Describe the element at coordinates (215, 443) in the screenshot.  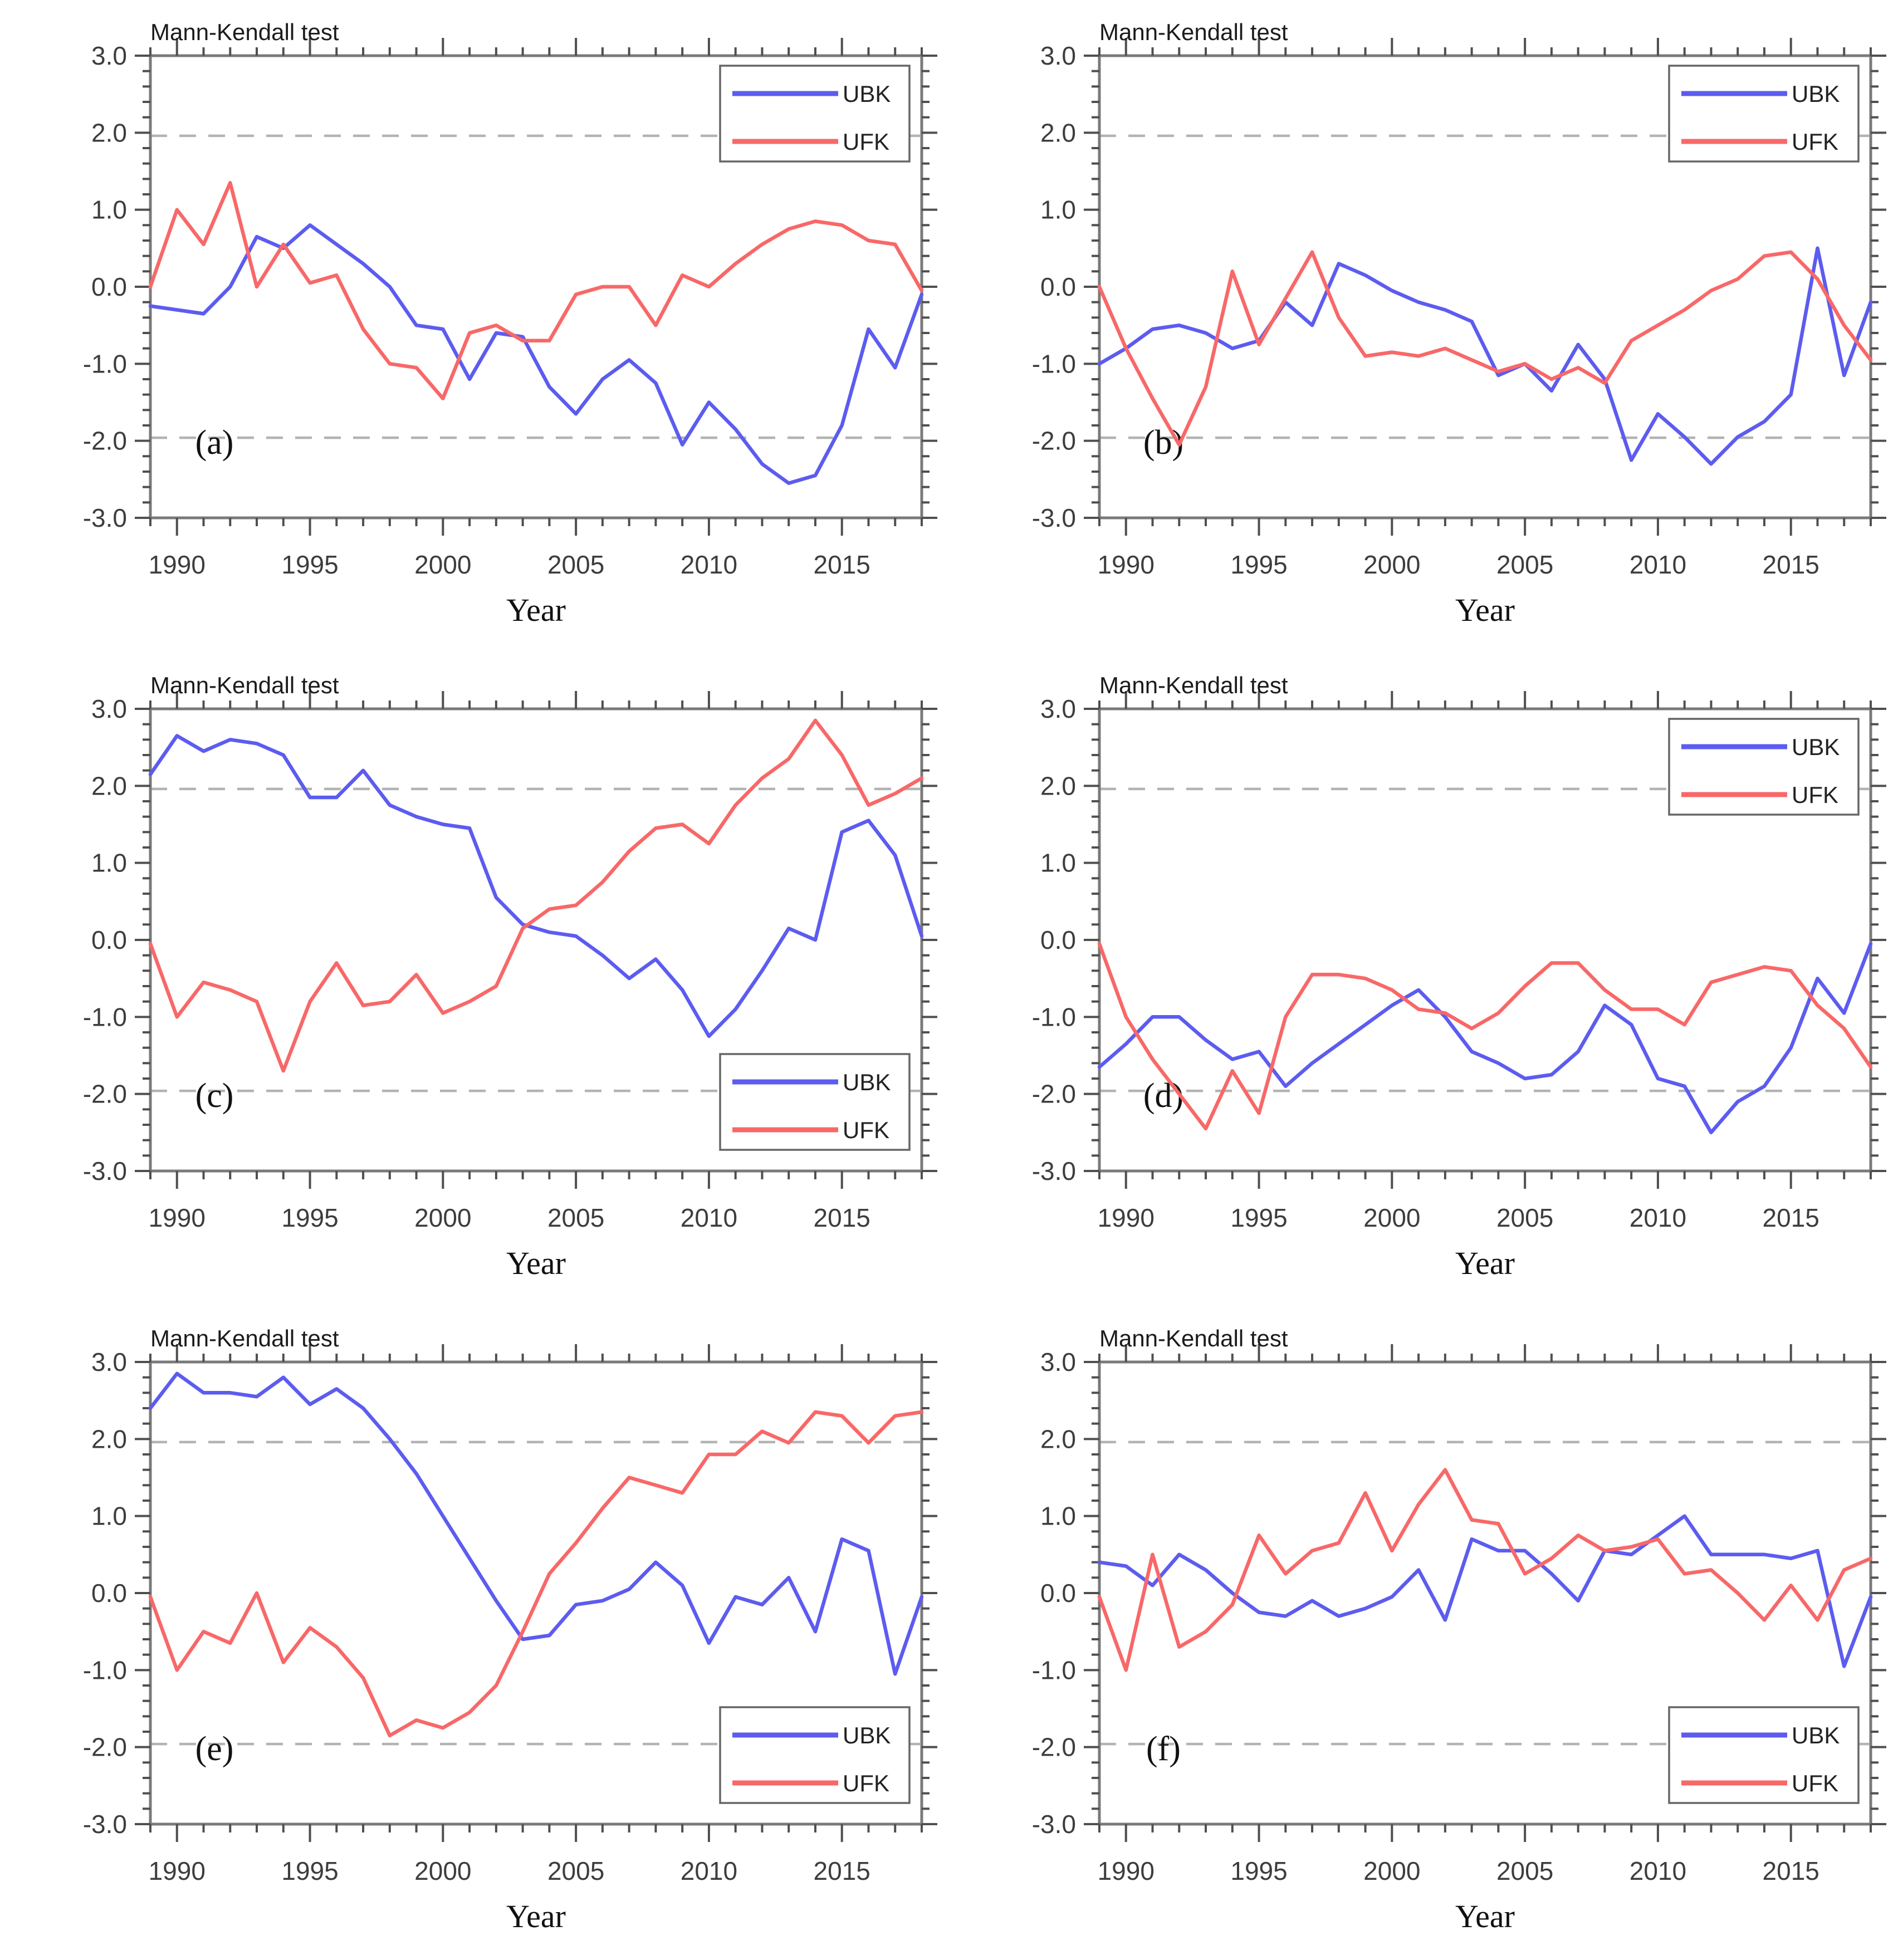
I see `panel-letter: (a)` at that location.